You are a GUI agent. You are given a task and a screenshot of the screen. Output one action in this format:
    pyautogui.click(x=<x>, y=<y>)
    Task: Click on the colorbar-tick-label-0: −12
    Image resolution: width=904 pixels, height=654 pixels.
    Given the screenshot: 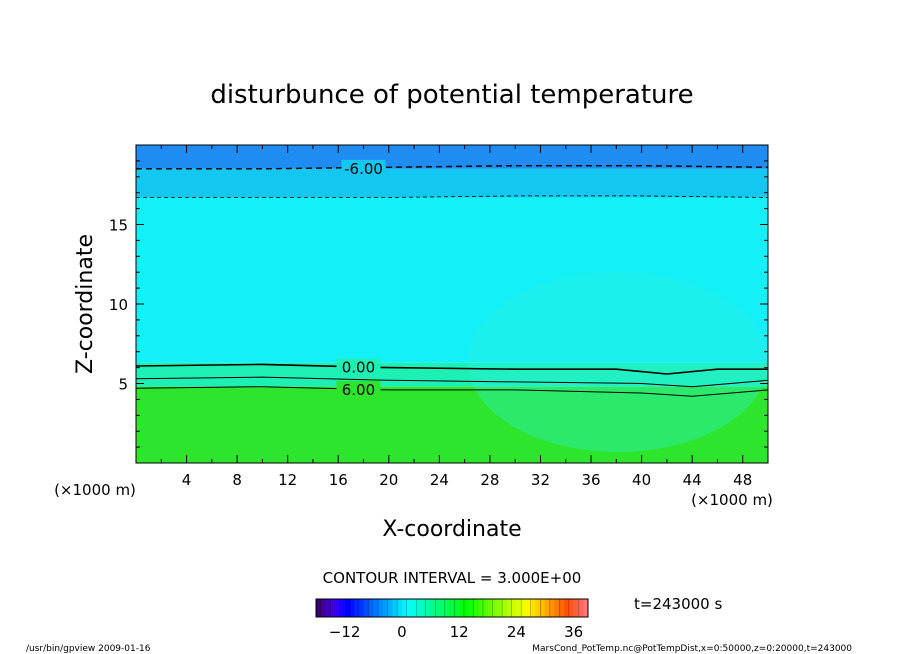 What is the action you would take?
    pyautogui.click(x=345, y=632)
    